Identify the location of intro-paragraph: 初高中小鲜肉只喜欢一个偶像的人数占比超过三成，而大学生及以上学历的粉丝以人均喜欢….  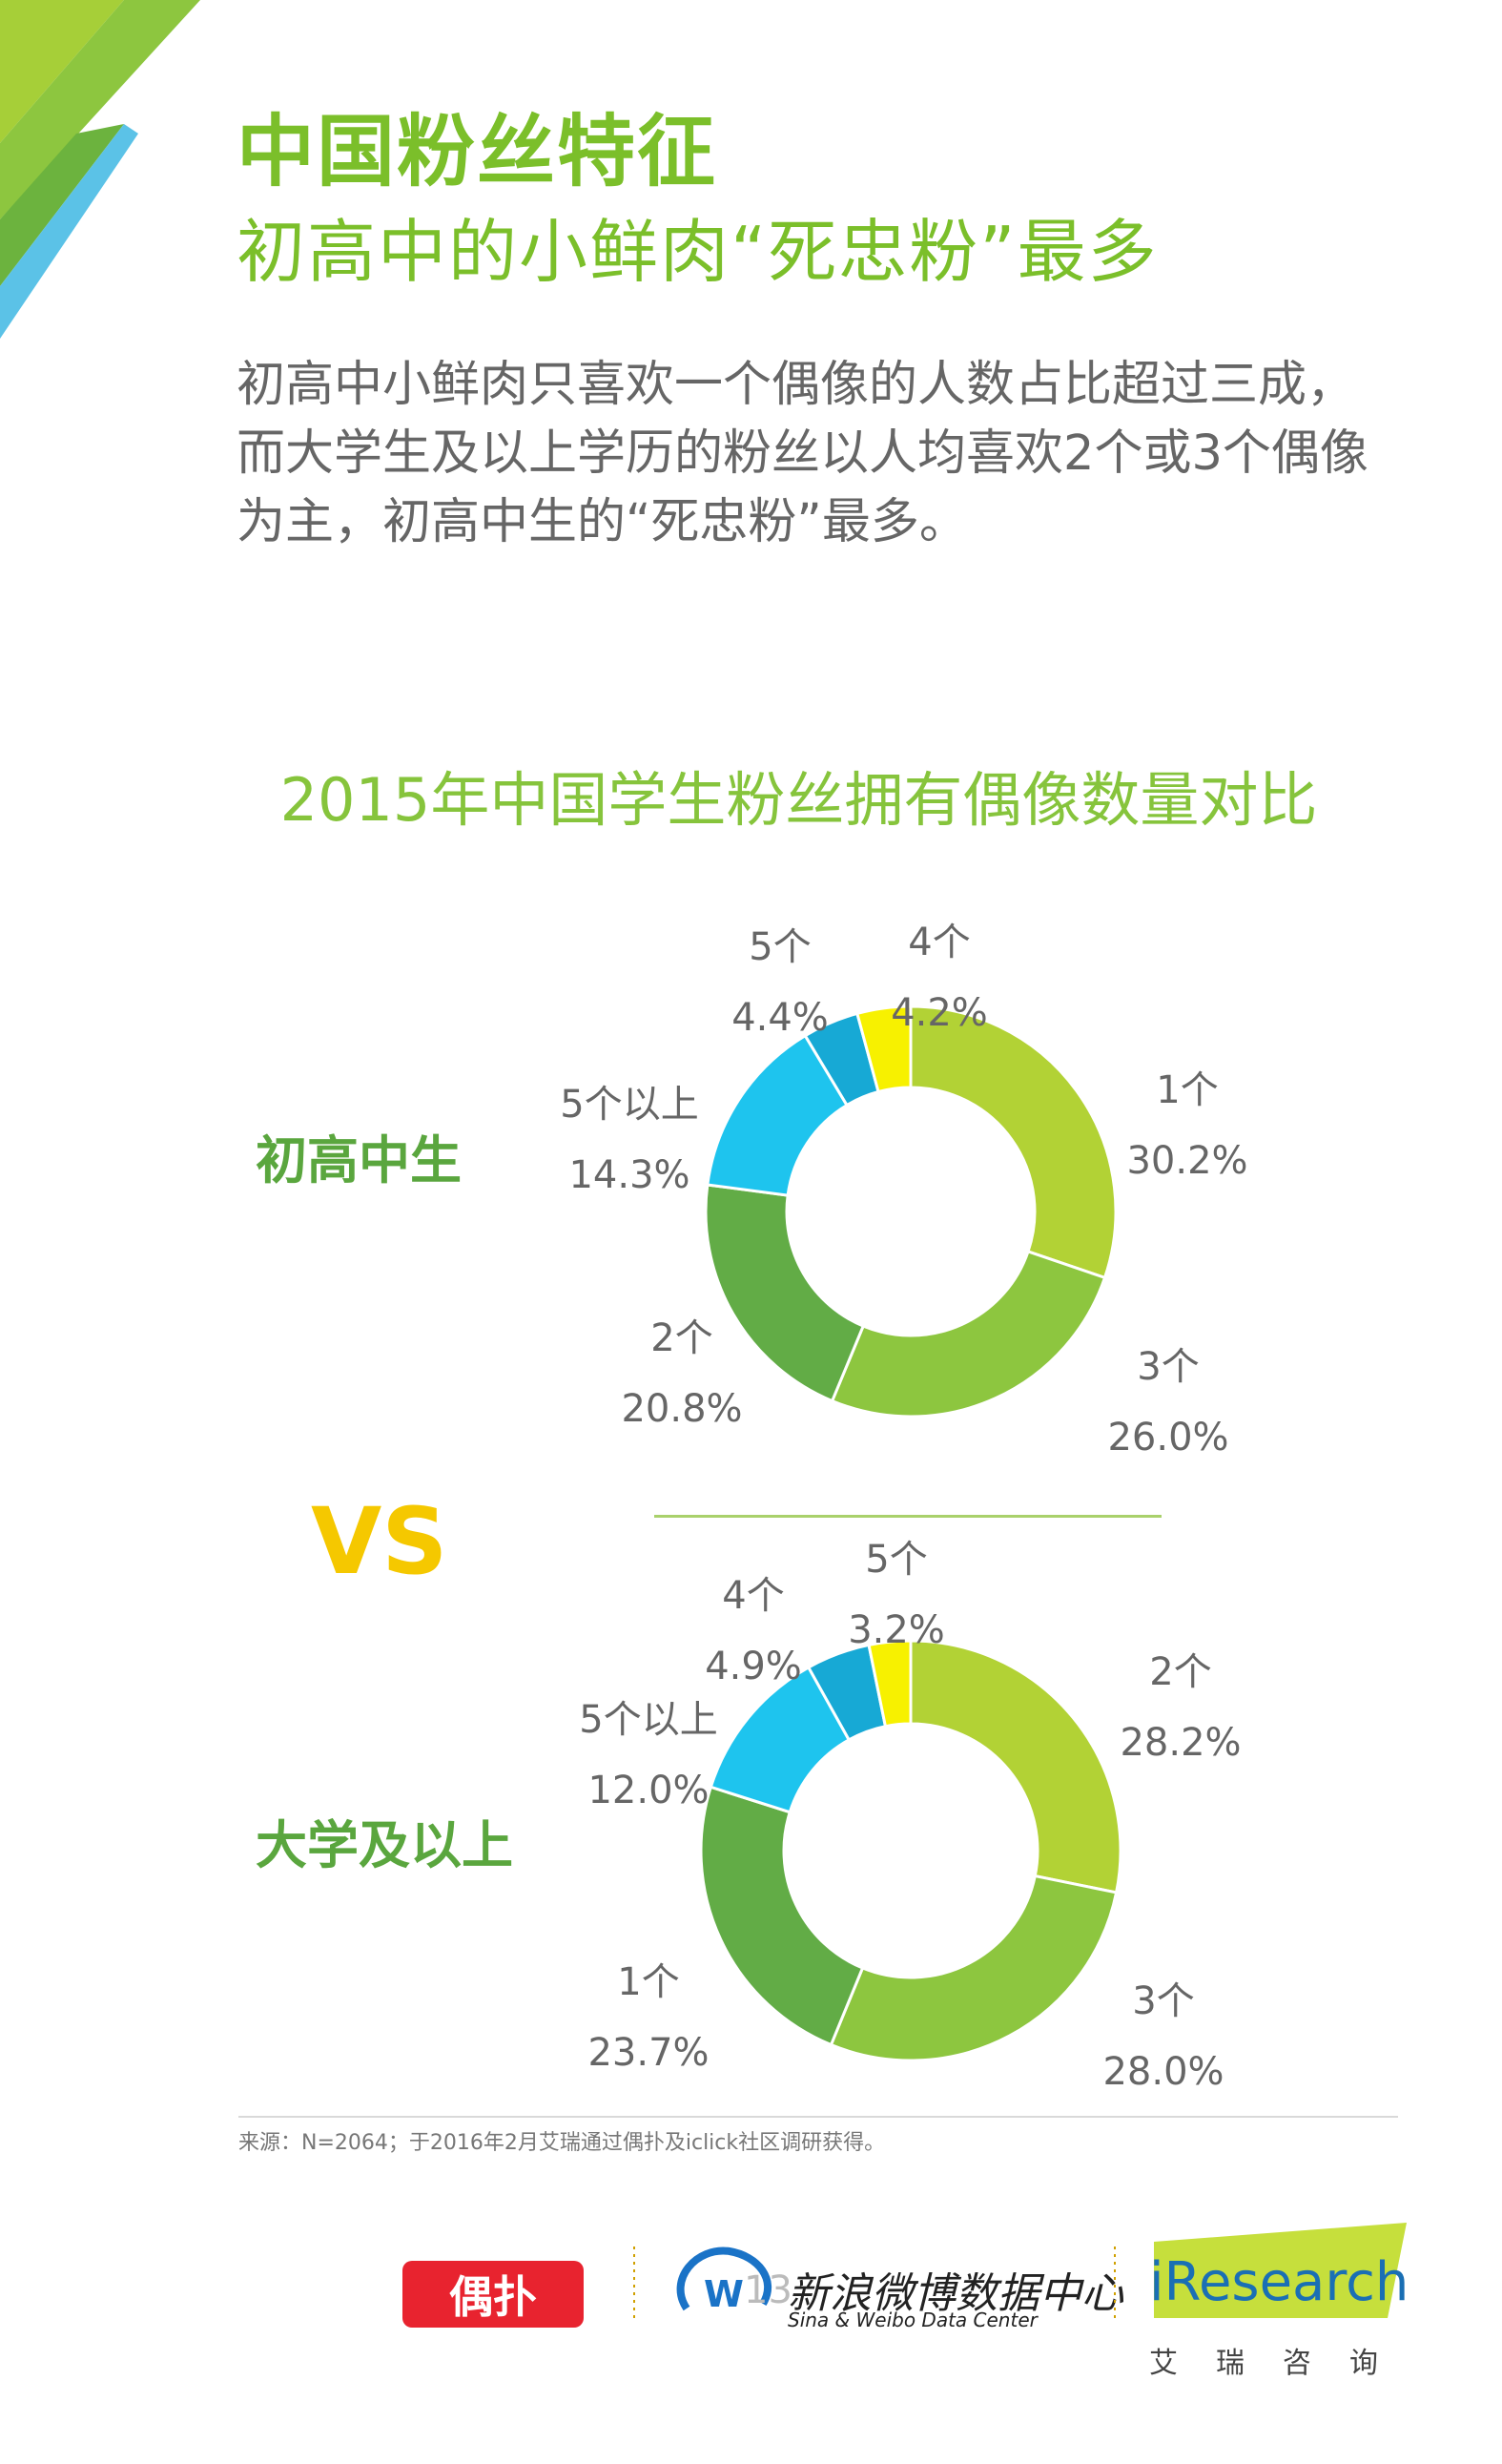
(802, 454).